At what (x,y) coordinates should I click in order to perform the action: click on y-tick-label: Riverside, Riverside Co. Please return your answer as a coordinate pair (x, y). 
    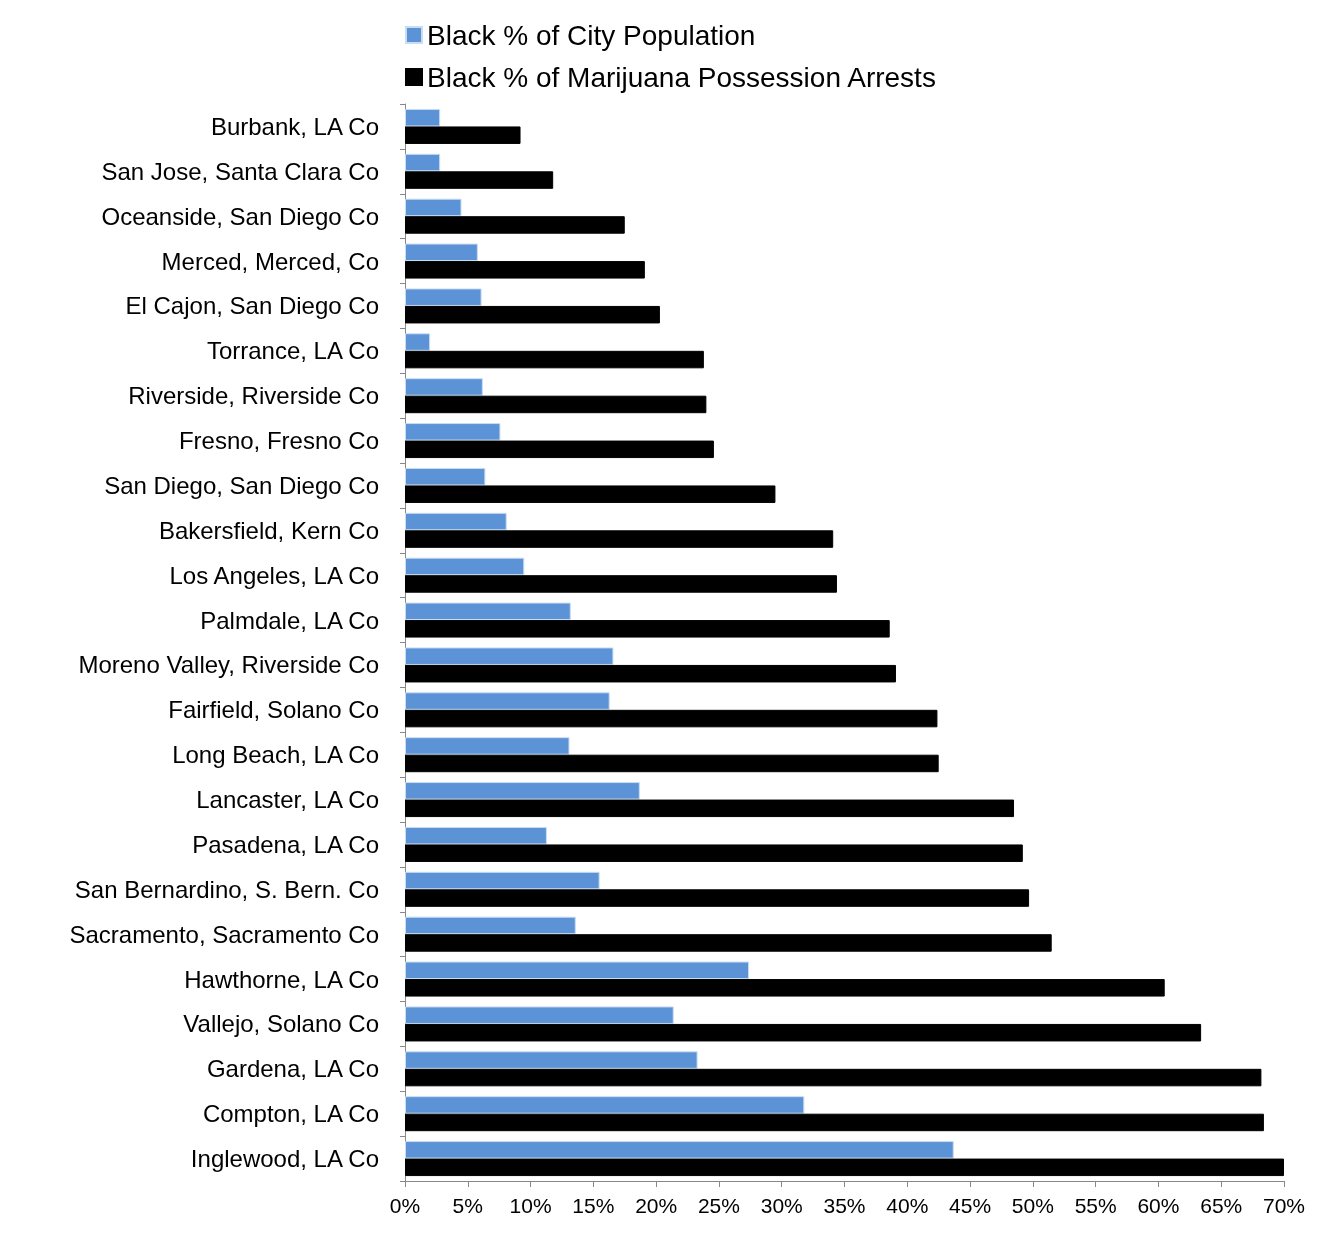
    Looking at the image, I should click on (253, 396).